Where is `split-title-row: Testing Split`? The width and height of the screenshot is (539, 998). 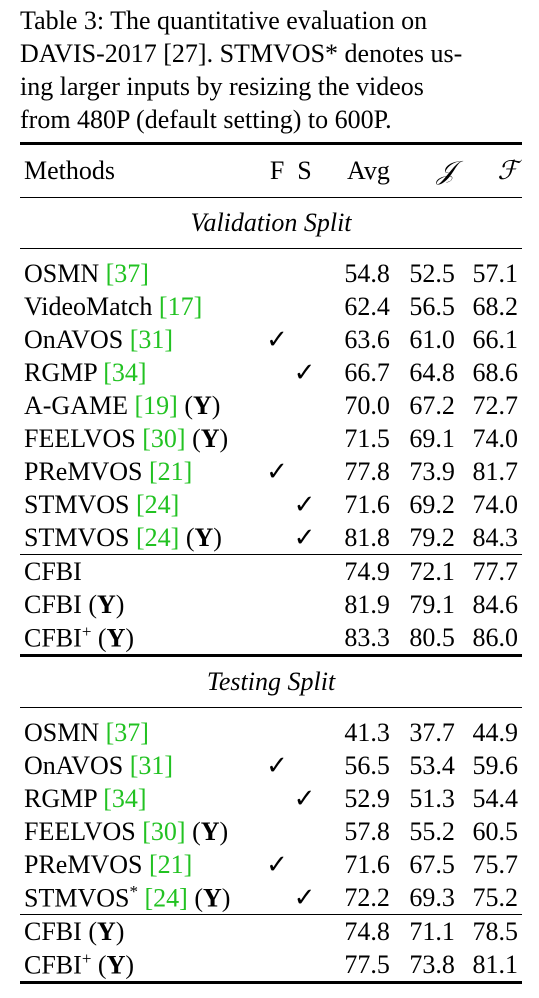
split-title-row: Testing Split is located at coordinates (271, 681).